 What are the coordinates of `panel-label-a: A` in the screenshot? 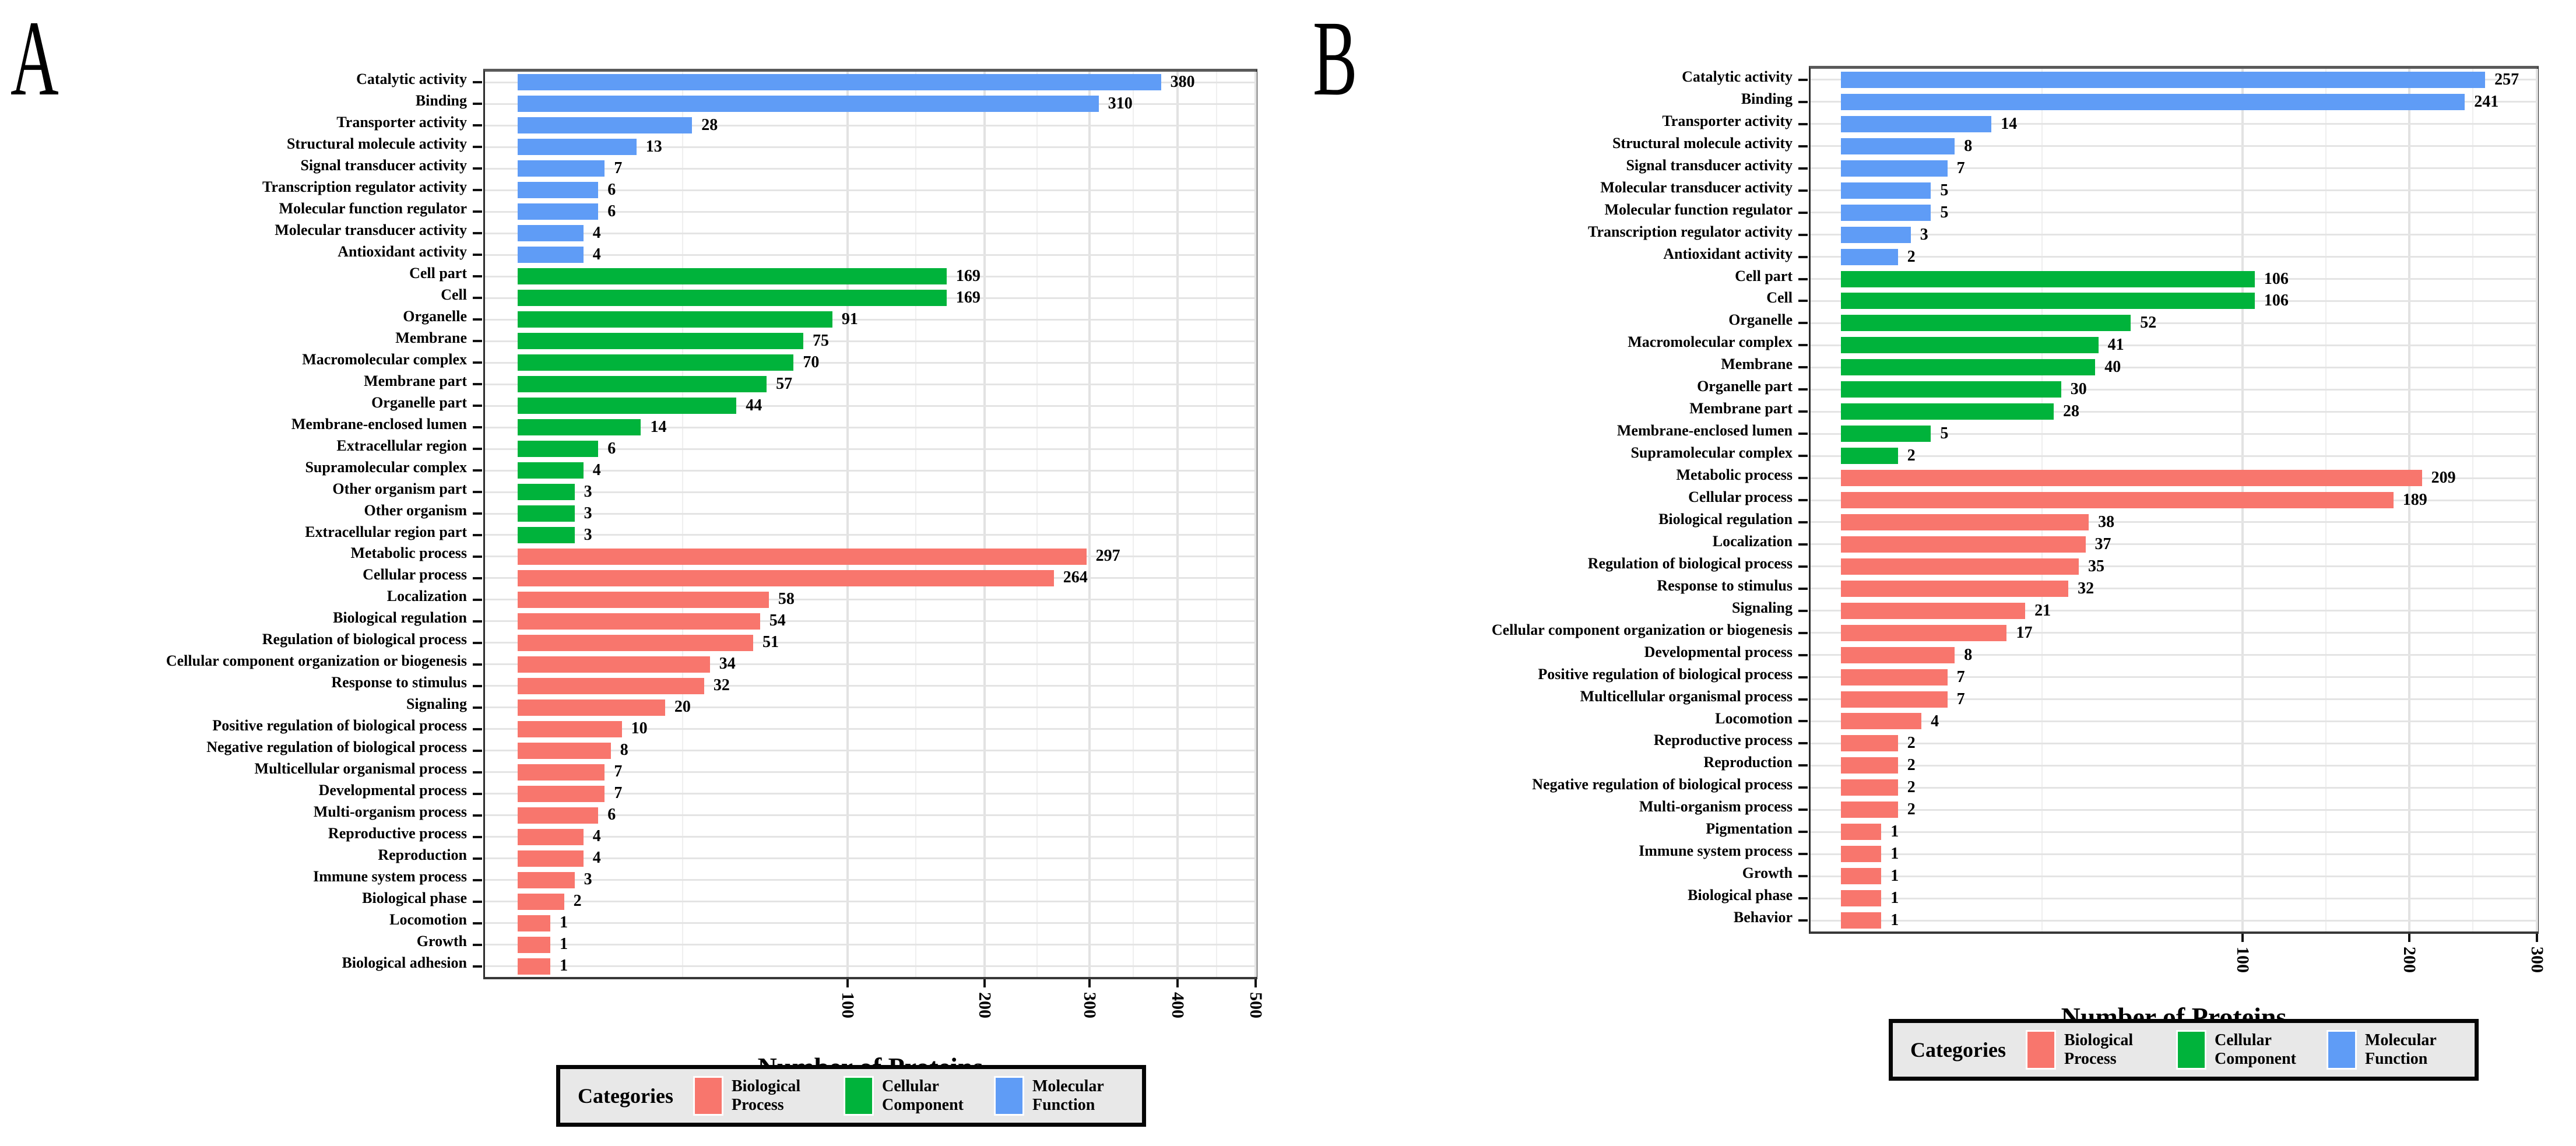 It's located at (34, 59).